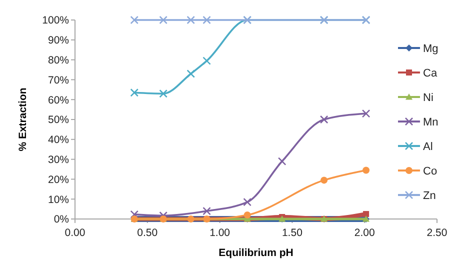 Image resolution: width=474 pixels, height=262 pixels. Describe the element at coordinates (58, 80) in the screenshot. I see `y-tick-label: 70%` at that location.